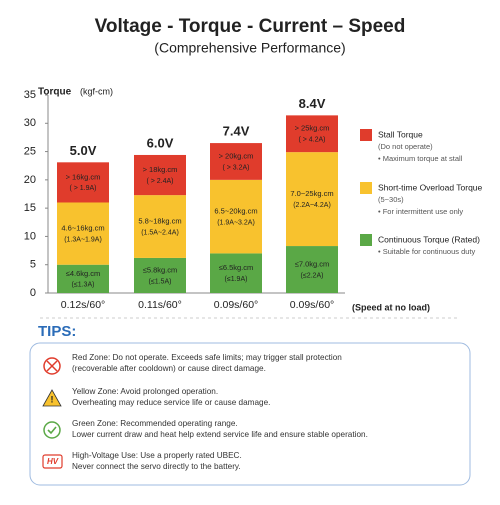  I want to click on y-tick-label: 10, so click(30, 236).